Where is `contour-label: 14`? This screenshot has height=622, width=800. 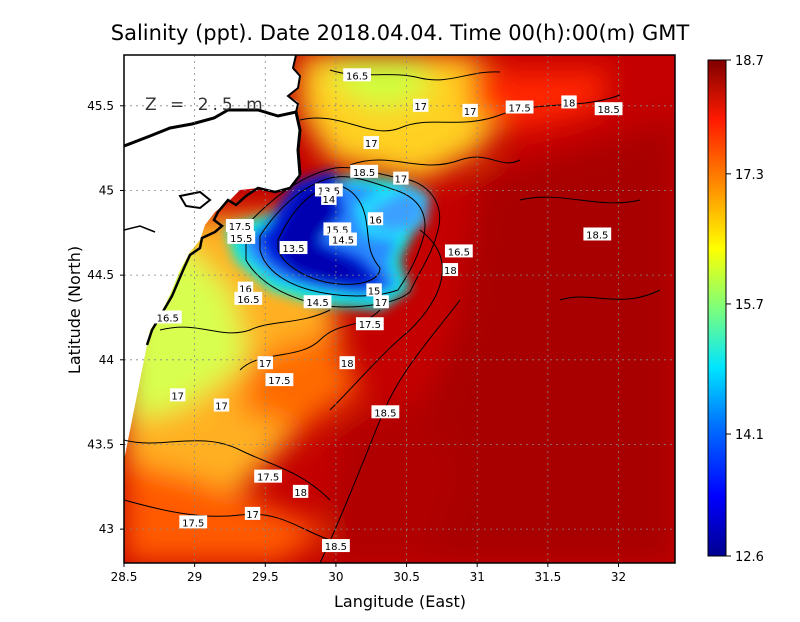
contour-label: 14 is located at coordinates (328, 200).